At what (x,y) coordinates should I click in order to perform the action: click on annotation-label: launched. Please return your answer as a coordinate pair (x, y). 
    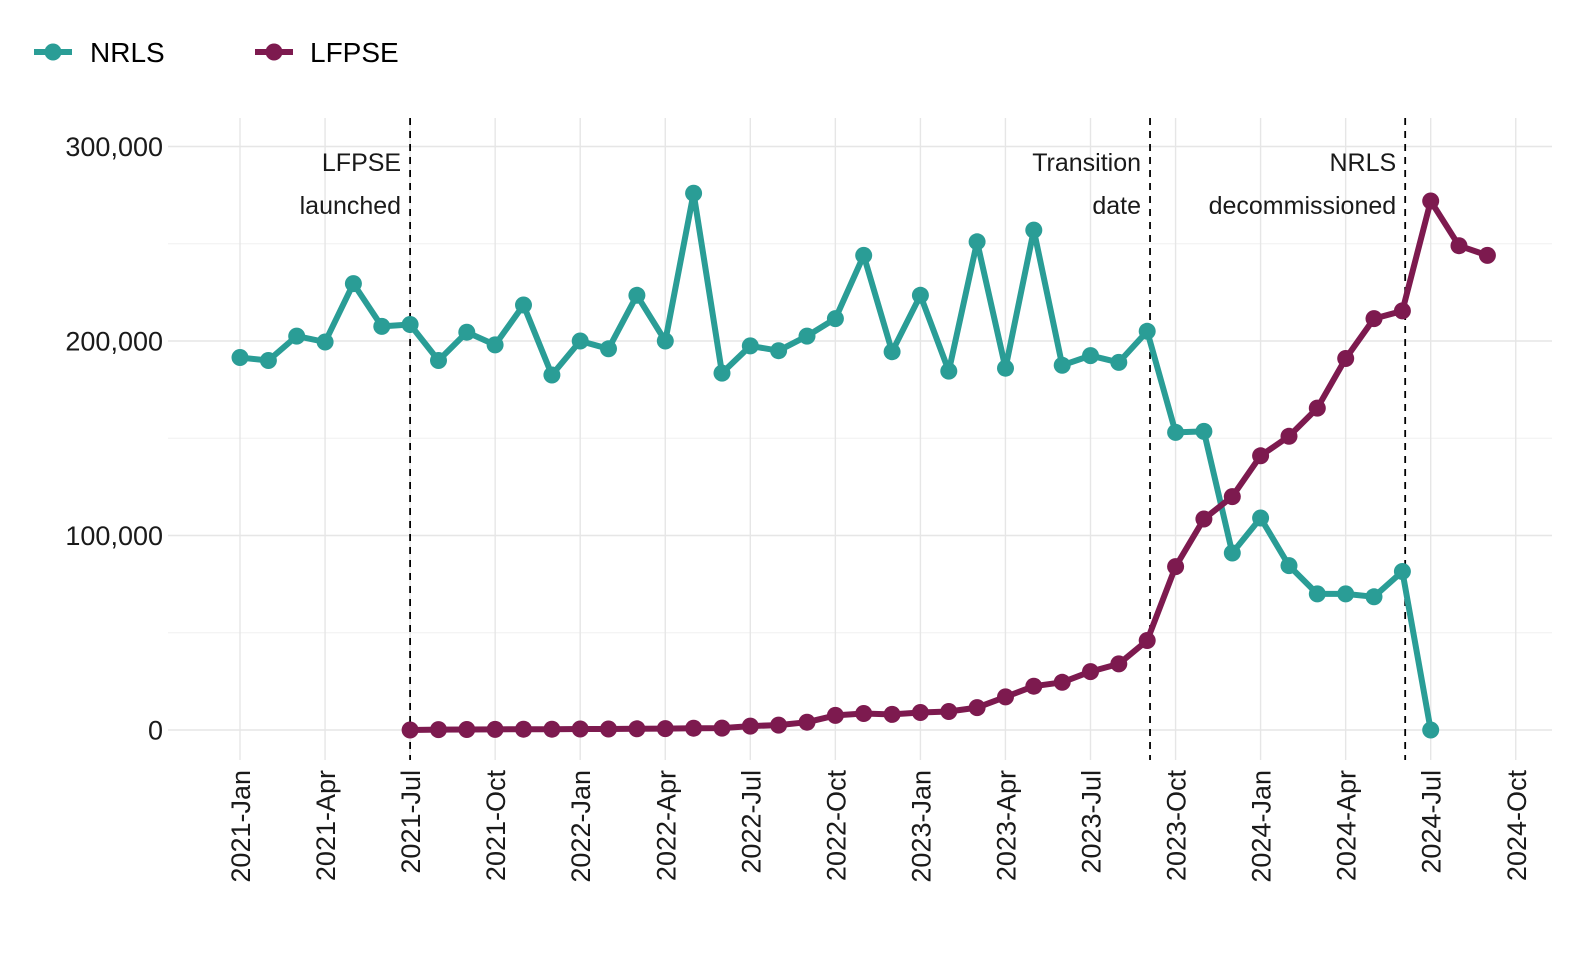
    Looking at the image, I should click on (350, 206).